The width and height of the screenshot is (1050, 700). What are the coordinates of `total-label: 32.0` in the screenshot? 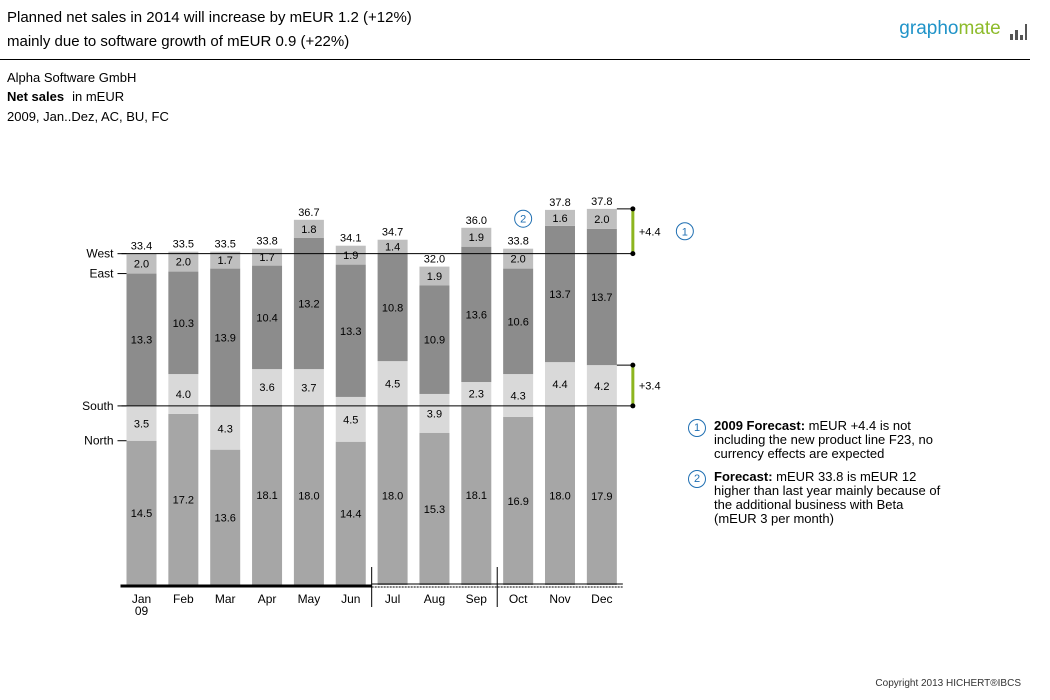 It's located at (434, 260).